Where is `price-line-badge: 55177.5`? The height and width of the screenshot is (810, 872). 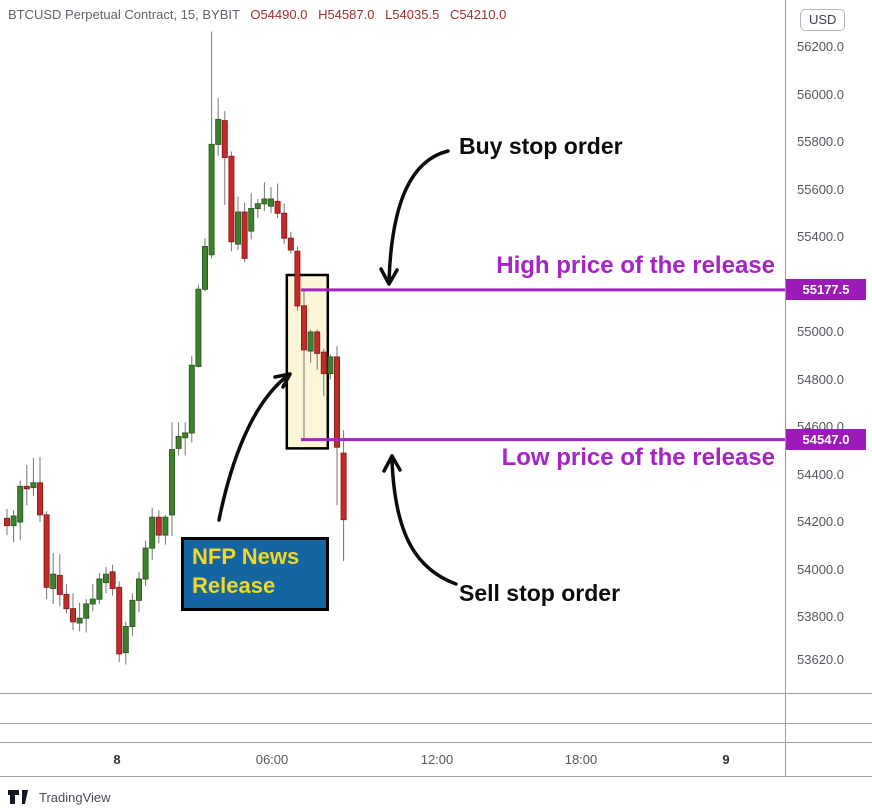 price-line-badge: 55177.5 is located at coordinates (826, 290).